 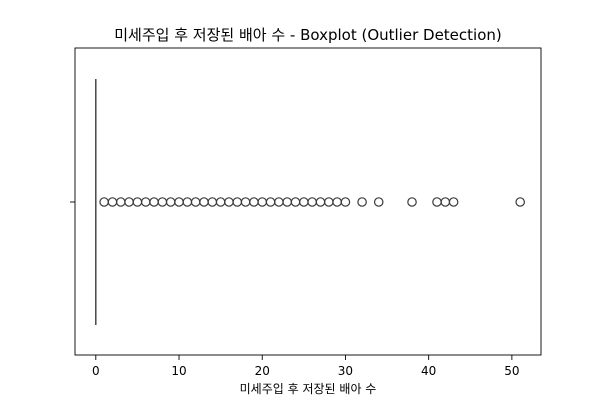 I want to click on x-tick-label: 20, so click(x=262, y=371).